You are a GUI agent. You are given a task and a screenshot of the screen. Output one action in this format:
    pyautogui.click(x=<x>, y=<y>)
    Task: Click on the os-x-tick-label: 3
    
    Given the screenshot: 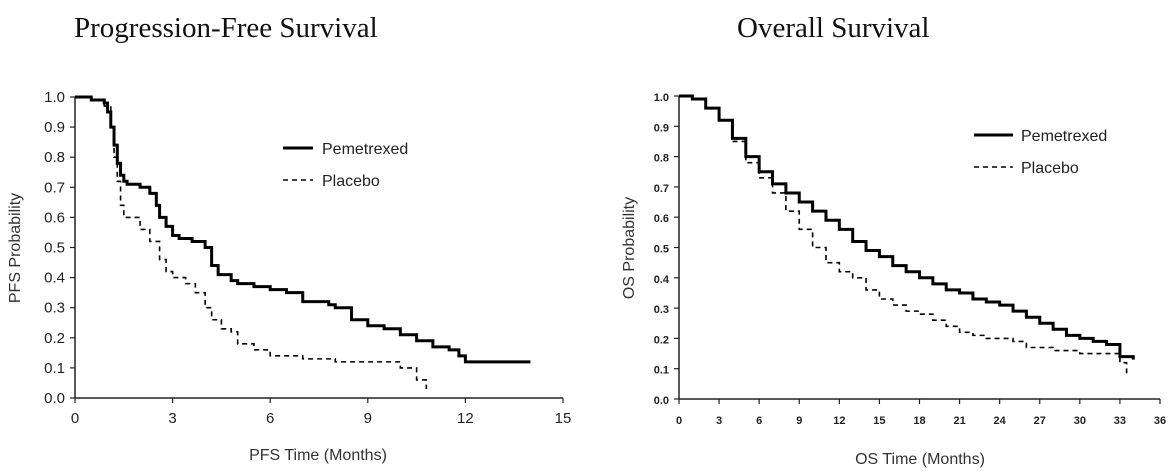 What is the action you would take?
    pyautogui.click(x=719, y=421)
    